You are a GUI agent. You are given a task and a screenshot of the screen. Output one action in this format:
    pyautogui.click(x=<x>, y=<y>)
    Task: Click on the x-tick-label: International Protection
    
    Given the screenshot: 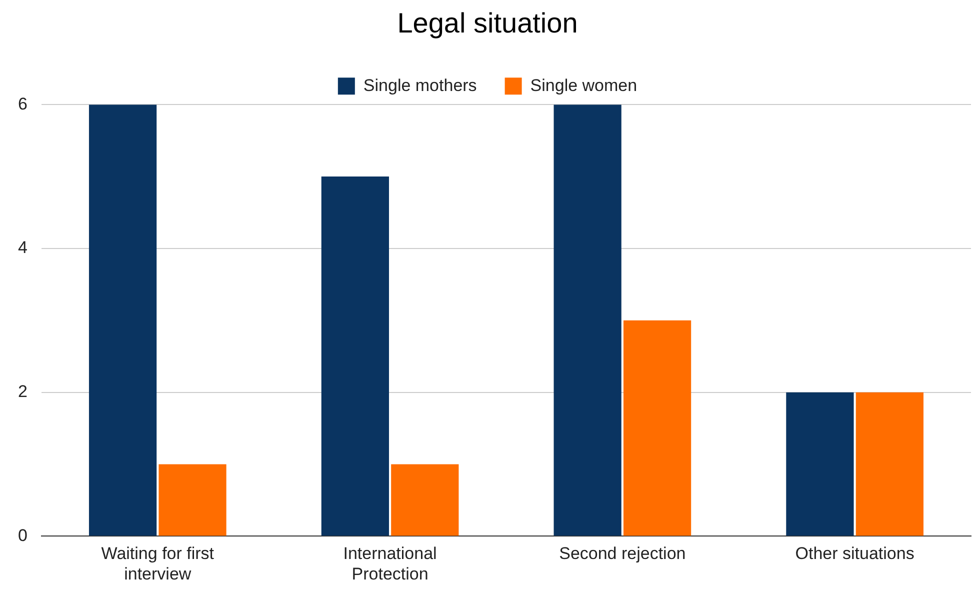 What is the action you would take?
    pyautogui.click(x=390, y=564)
    